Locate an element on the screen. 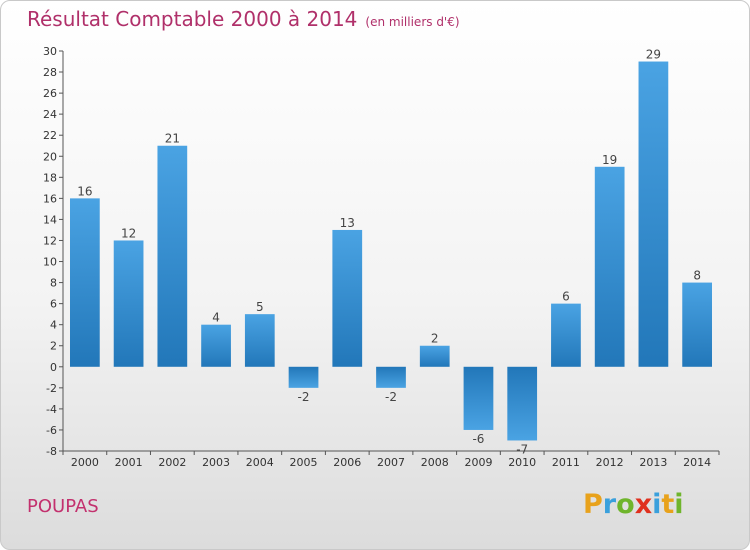 The width and height of the screenshot is (750, 550). y-tick-label: 22 is located at coordinates (50, 135).